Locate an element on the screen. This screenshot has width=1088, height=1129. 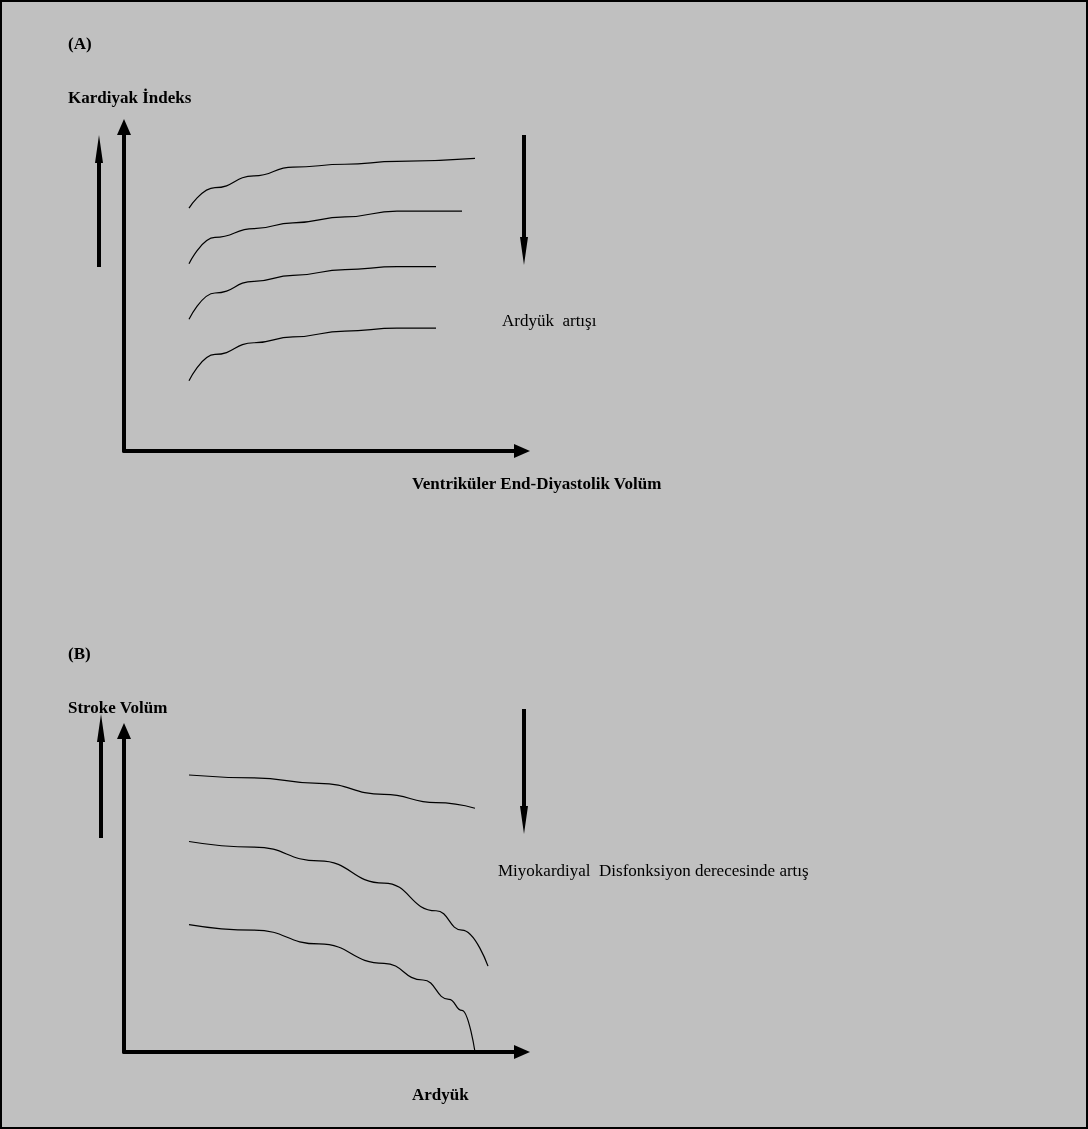
y-axis-title: Kardiyak İndeks is located at coordinates (130, 97).